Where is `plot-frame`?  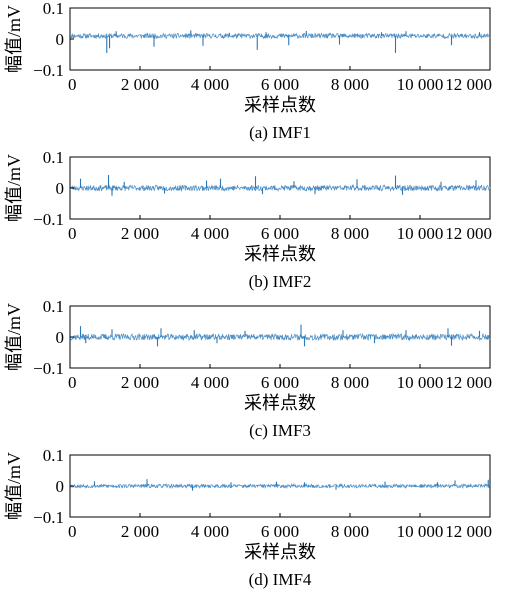
plot-frame is located at coordinates (280, 39).